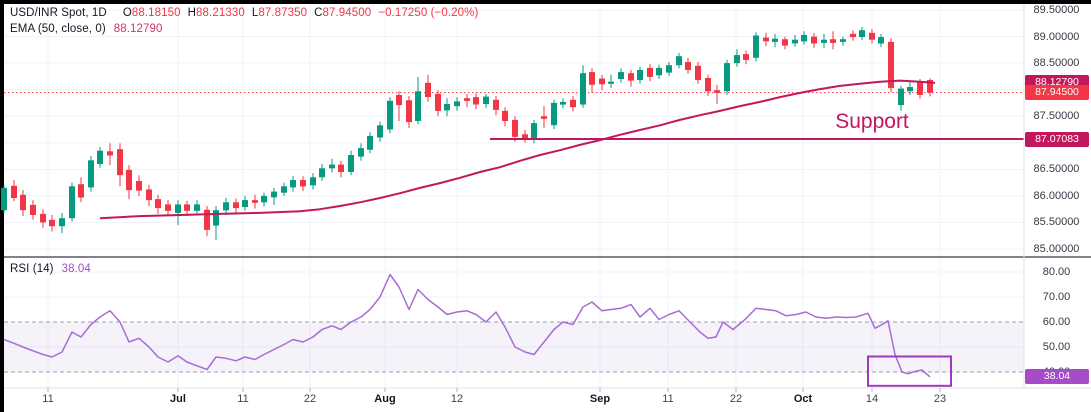  I want to click on rsi-legend: RSI (14) 38.04, so click(50, 269).